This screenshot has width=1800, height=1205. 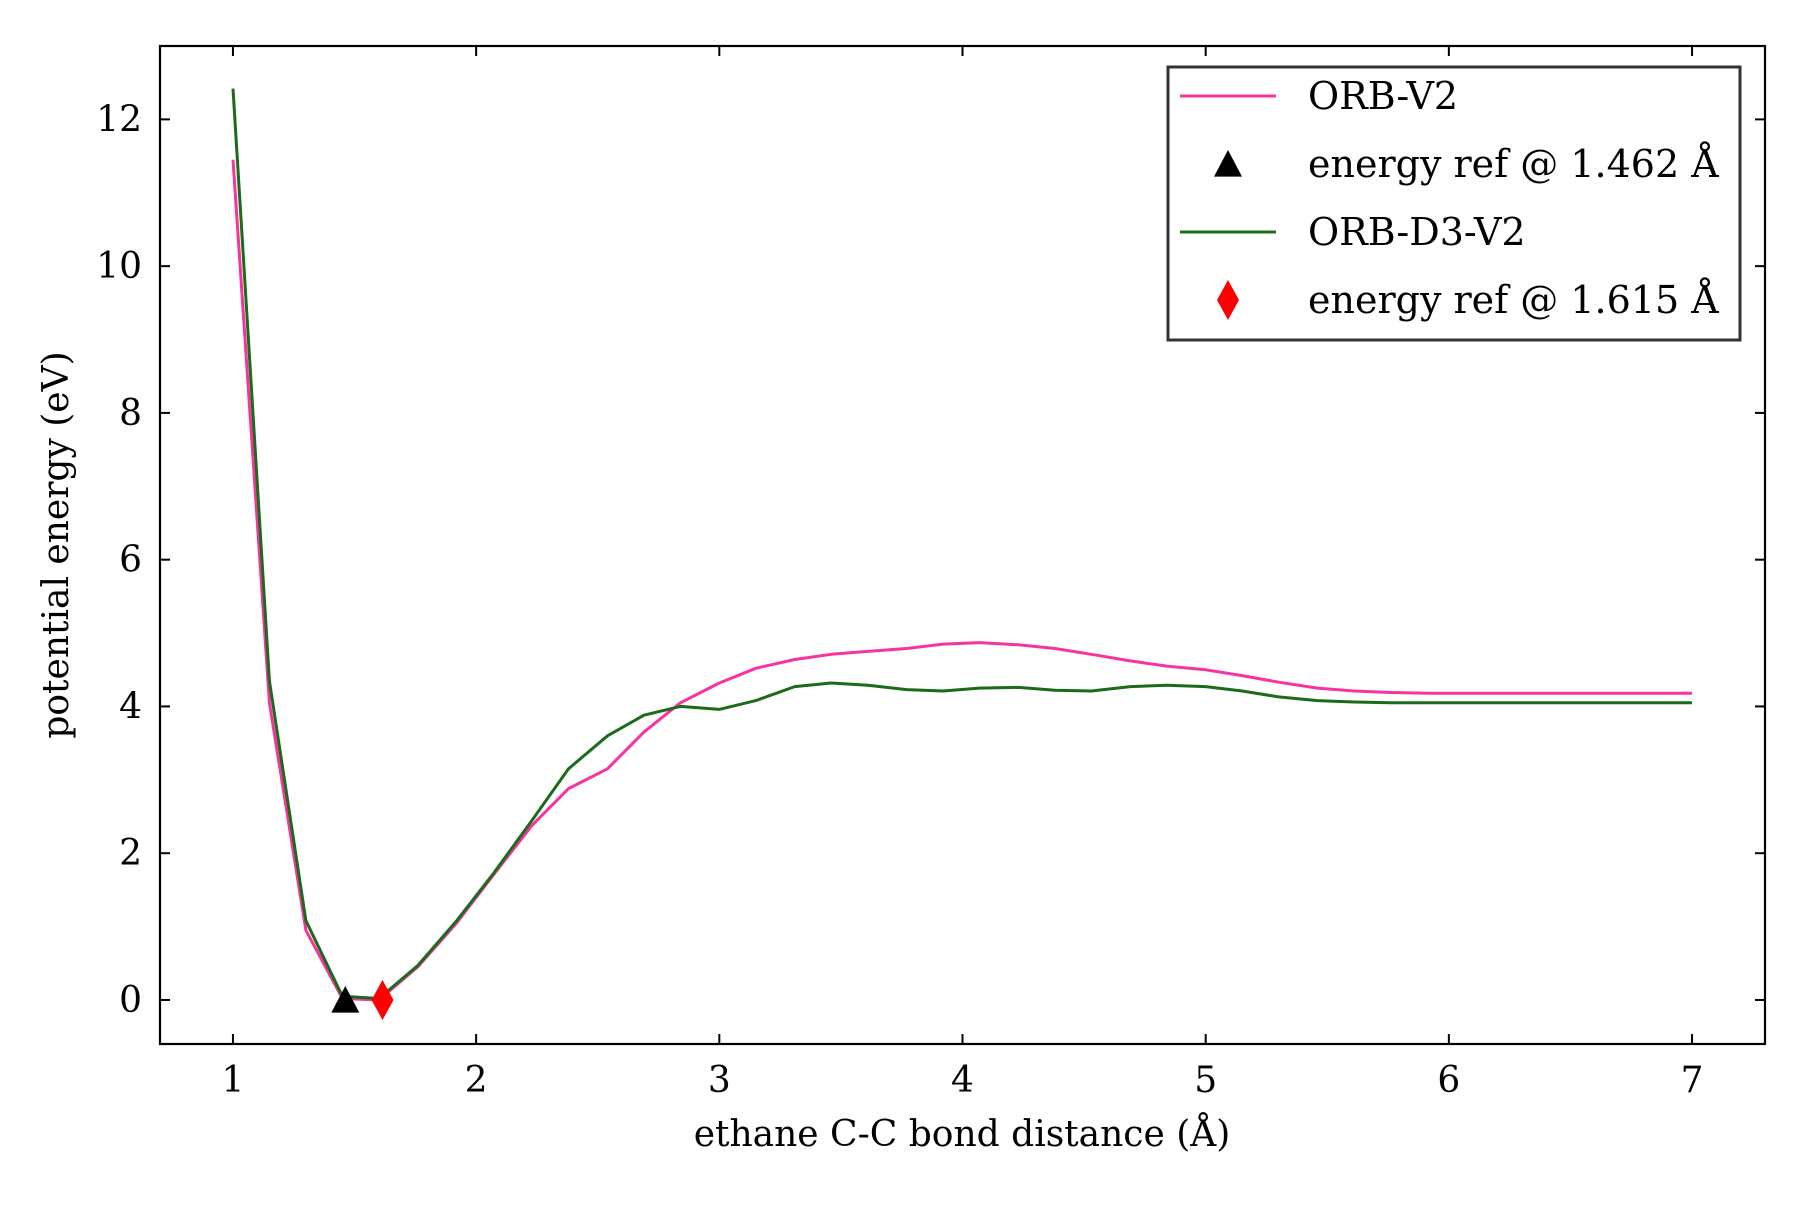 What do you see at coordinates (962, 1080) in the screenshot?
I see `x-tick-label: 4` at bounding box center [962, 1080].